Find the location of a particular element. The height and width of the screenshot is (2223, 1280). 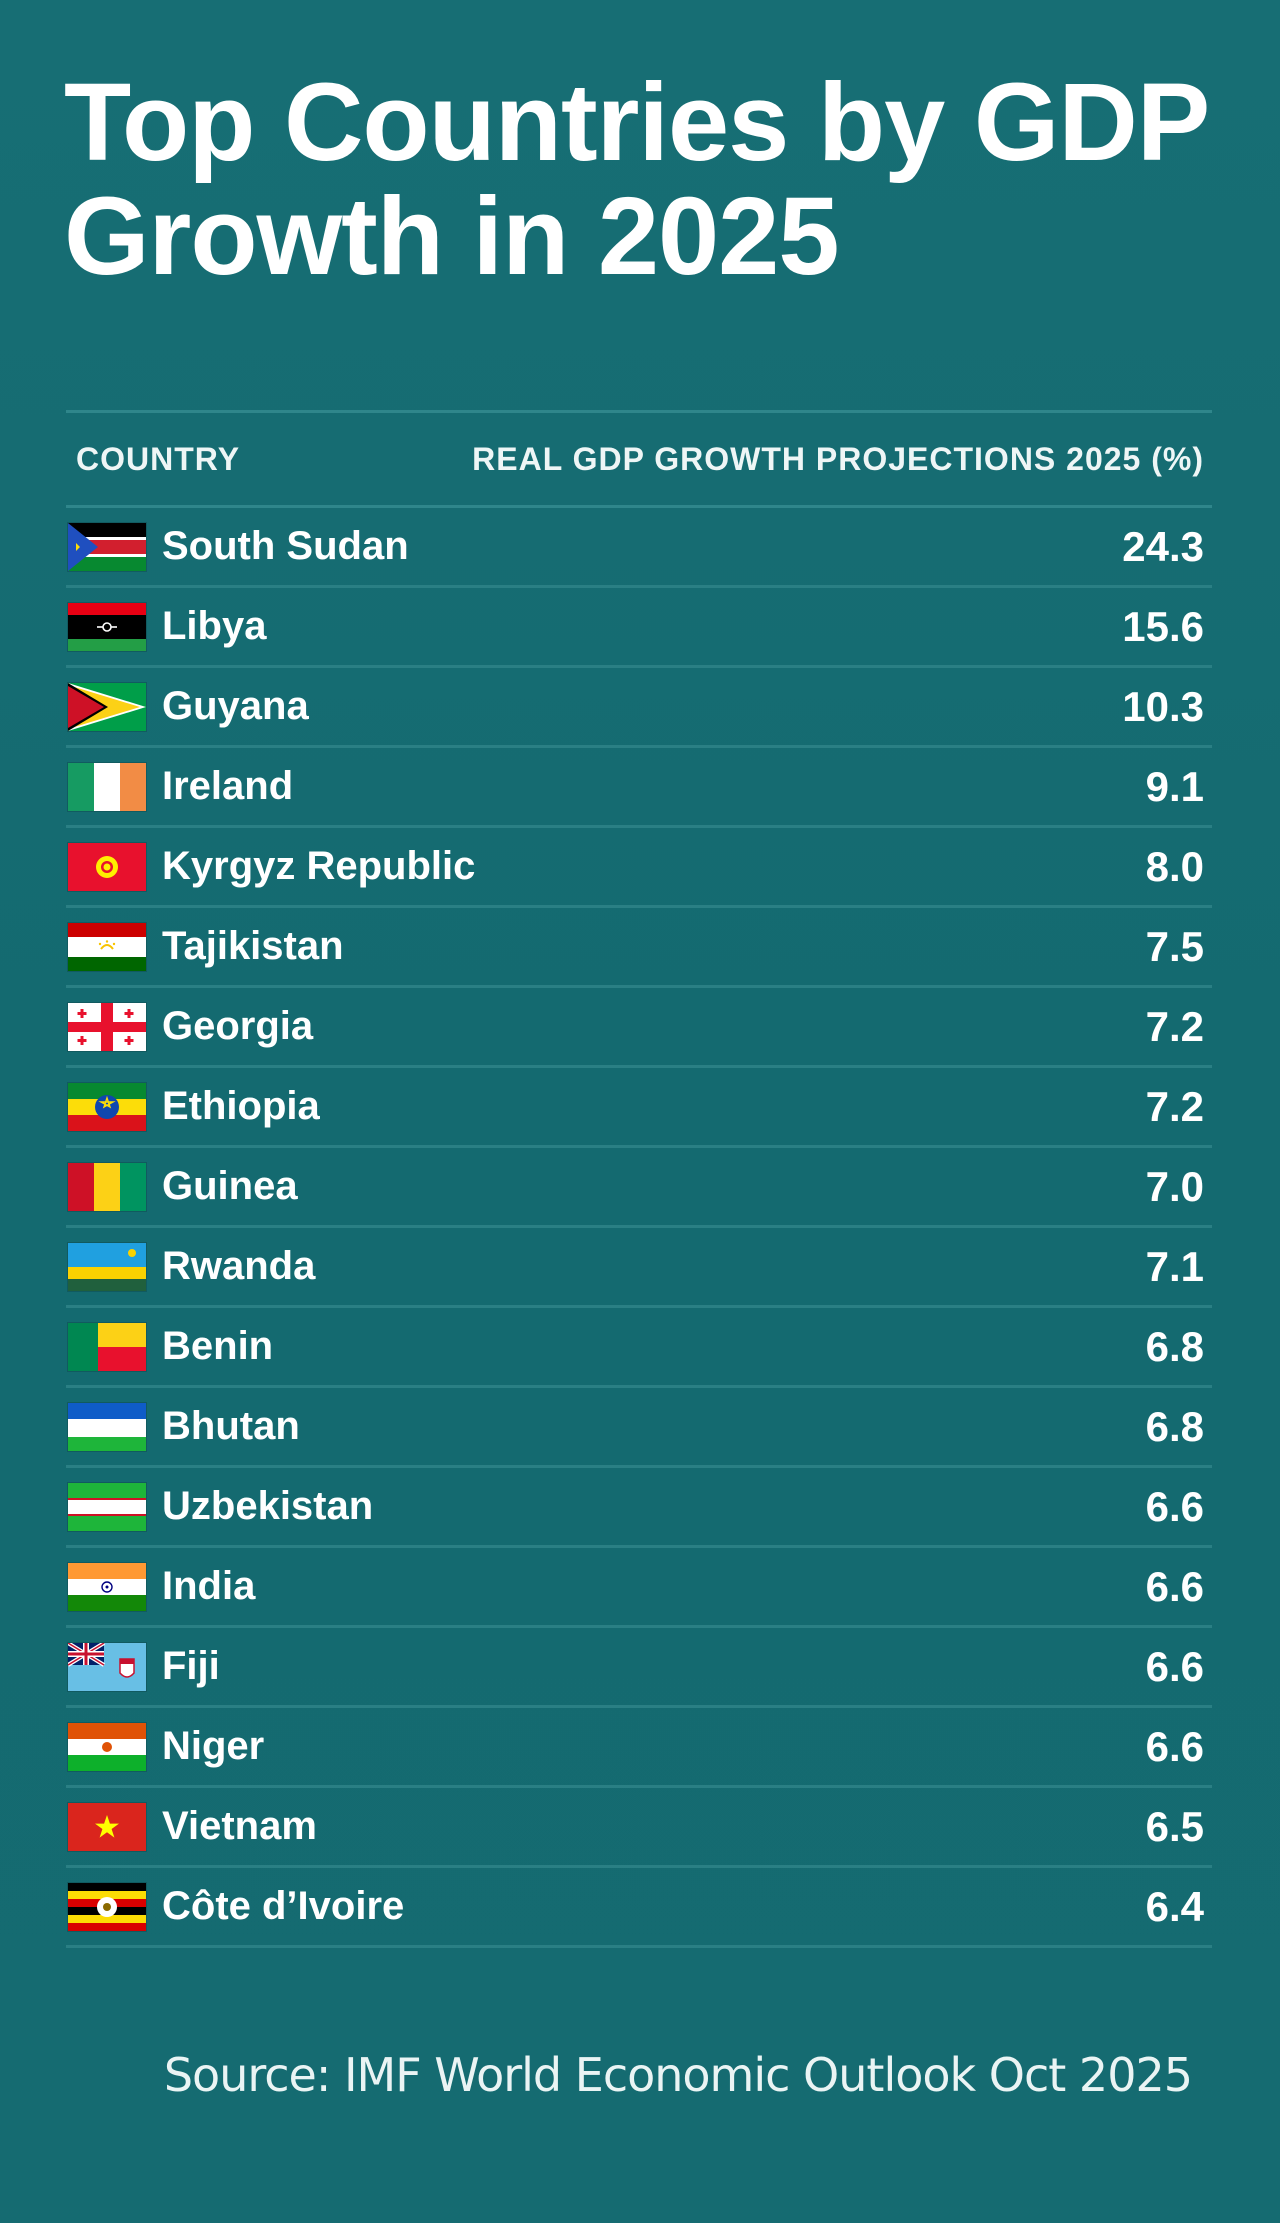

guyana-flag-icon is located at coordinates (107, 706).